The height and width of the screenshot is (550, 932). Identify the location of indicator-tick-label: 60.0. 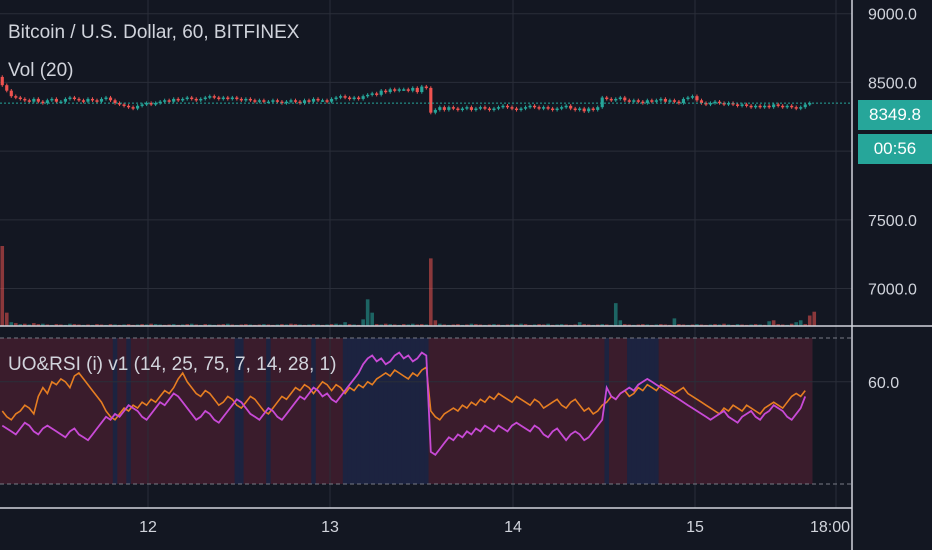
(883, 383).